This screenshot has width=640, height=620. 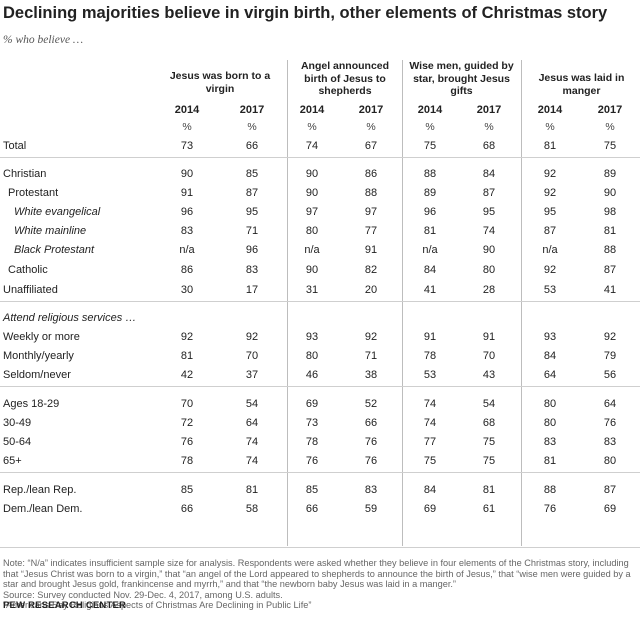 What do you see at coordinates (371, 146) in the screenshot?
I see `table-cell: 67` at bounding box center [371, 146].